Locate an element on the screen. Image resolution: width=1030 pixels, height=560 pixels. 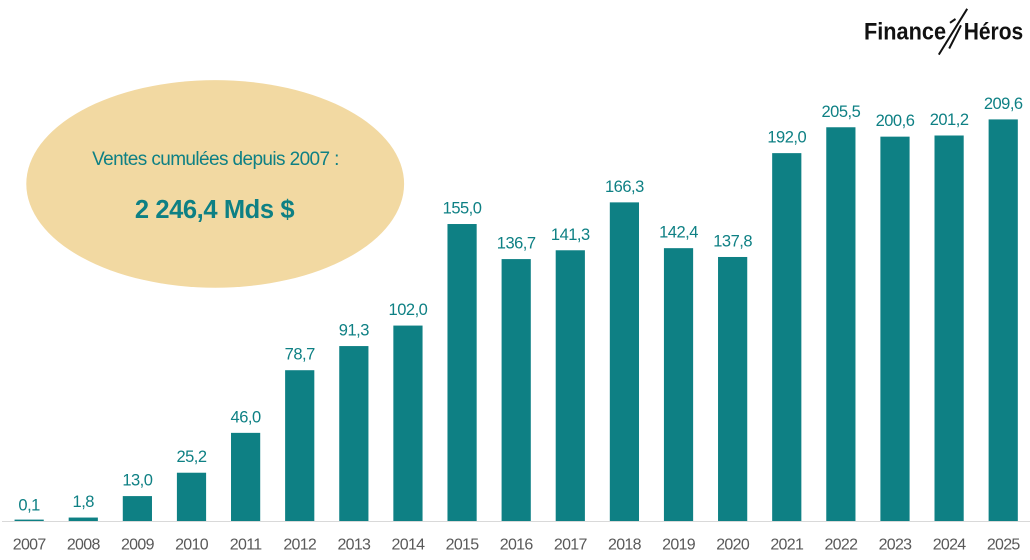
svg-text: 2 246,4 Mds $ is located at coordinates (214, 210).